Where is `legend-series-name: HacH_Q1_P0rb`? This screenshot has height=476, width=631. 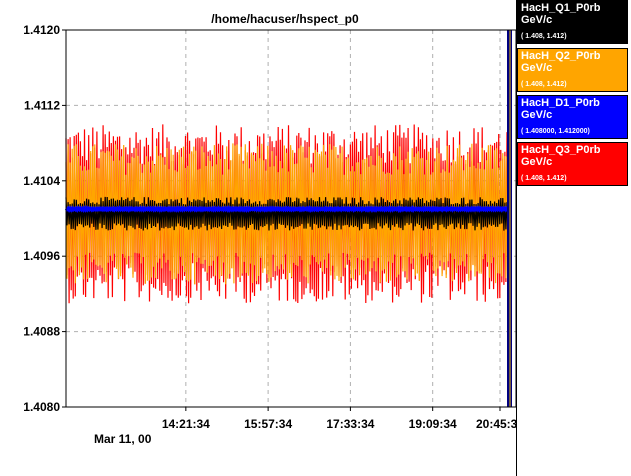 legend-series-name: HacH_Q1_P0rb is located at coordinates (561, 8).